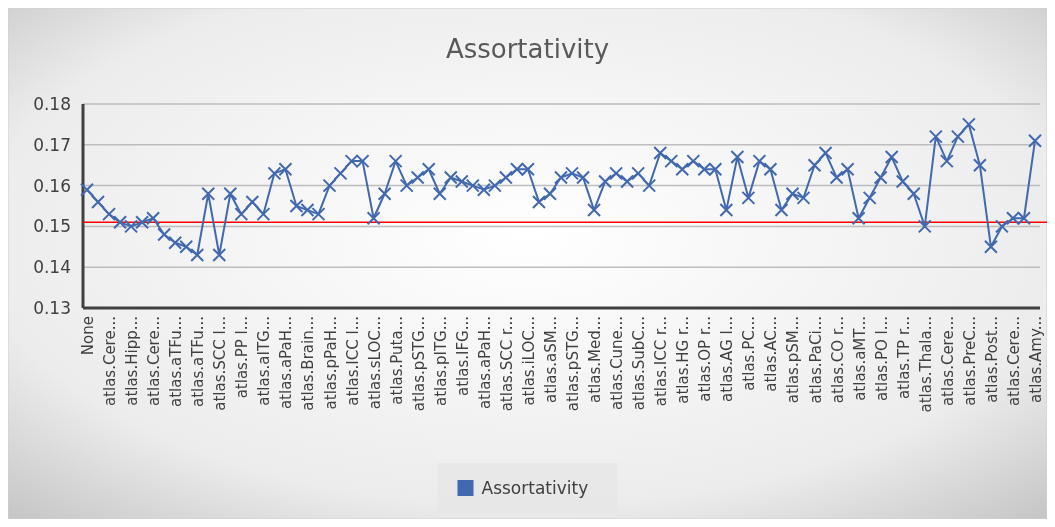 This screenshot has height=527, width=1055. Describe the element at coordinates (88, 336) in the screenshot. I see `x-tick-label: None` at that location.